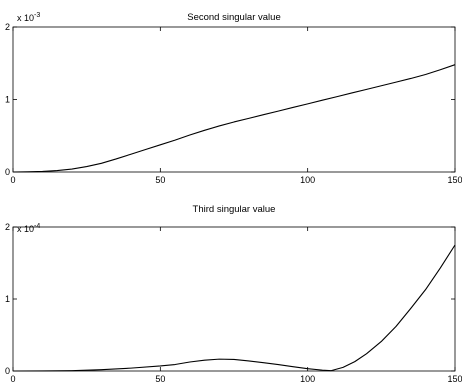 This screenshot has width=462, height=383. I want to click on chart-title: Second singular value, so click(233, 17).